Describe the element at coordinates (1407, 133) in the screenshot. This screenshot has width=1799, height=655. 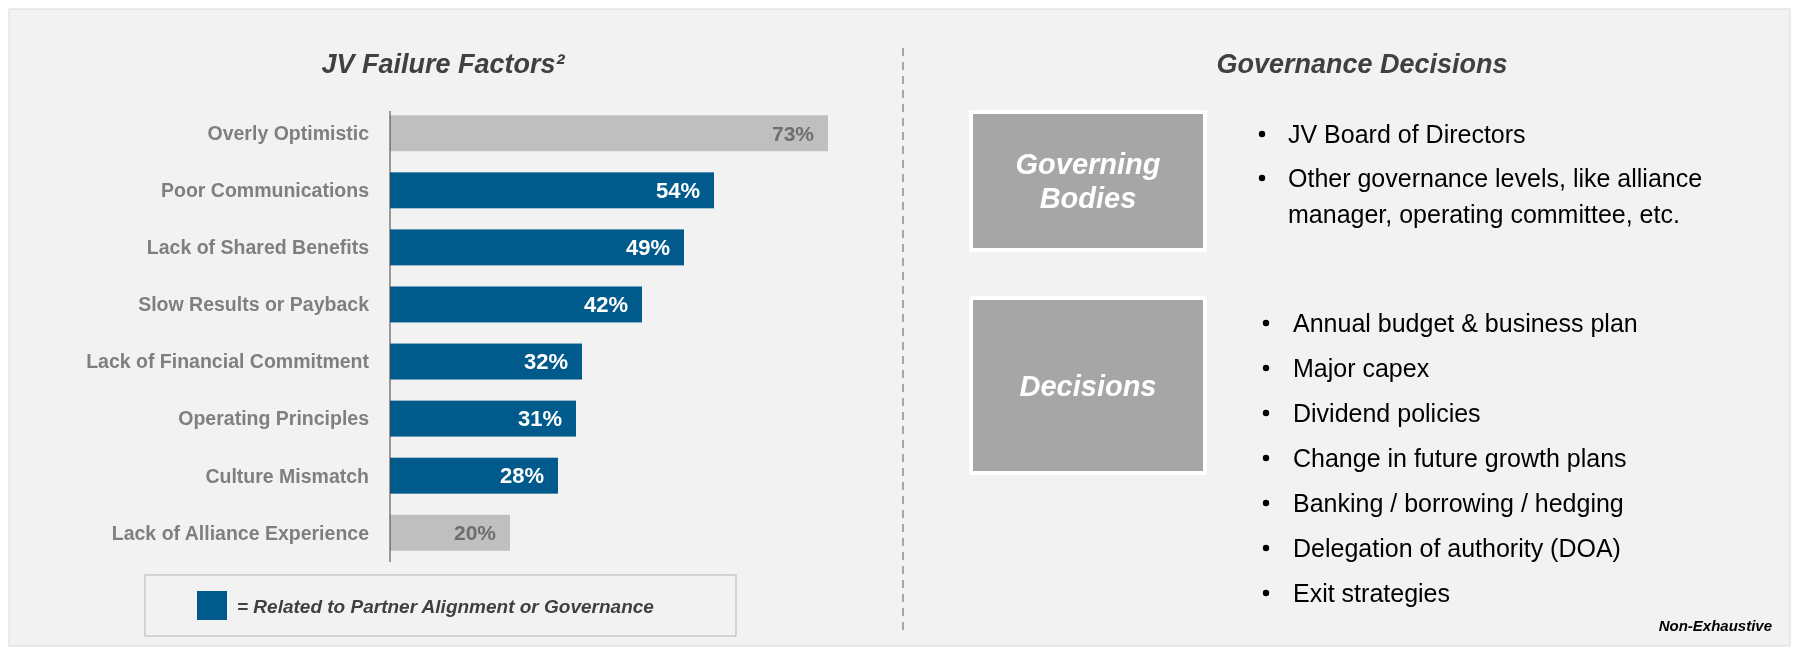
I see `text: JV Board of Directors` at that location.